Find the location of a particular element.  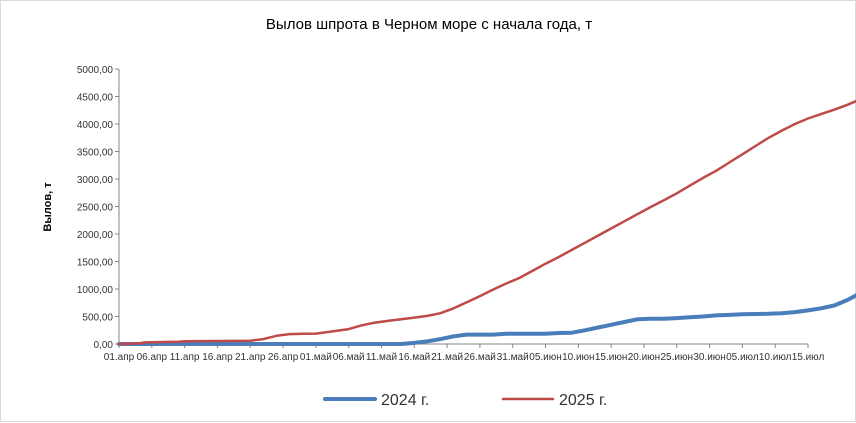

y-tick-label: 2500,00 is located at coordinates (95, 208).